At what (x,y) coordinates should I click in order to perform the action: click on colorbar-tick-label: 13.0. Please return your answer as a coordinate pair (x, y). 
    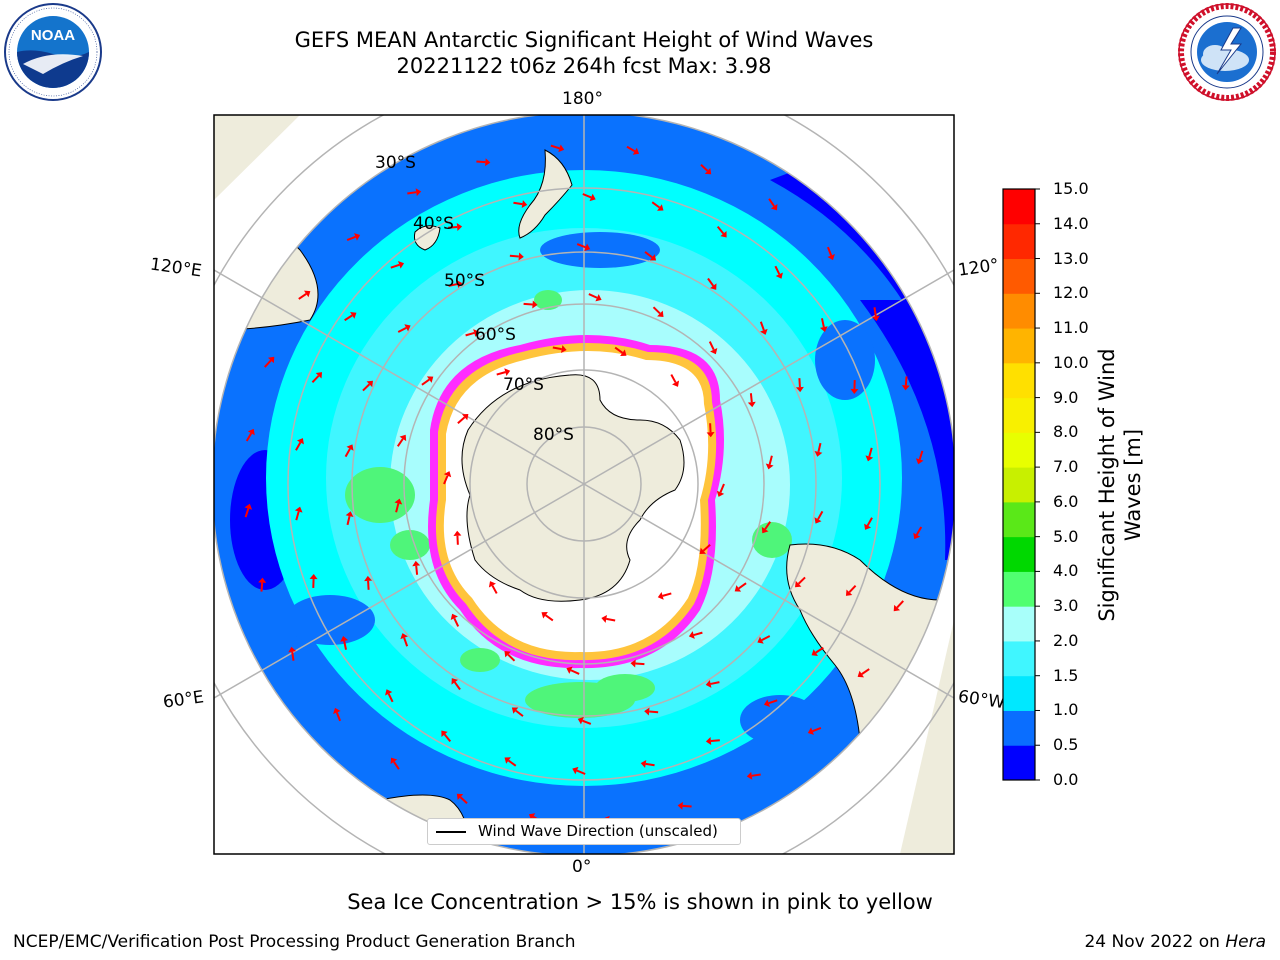
    Looking at the image, I should click on (1071, 258).